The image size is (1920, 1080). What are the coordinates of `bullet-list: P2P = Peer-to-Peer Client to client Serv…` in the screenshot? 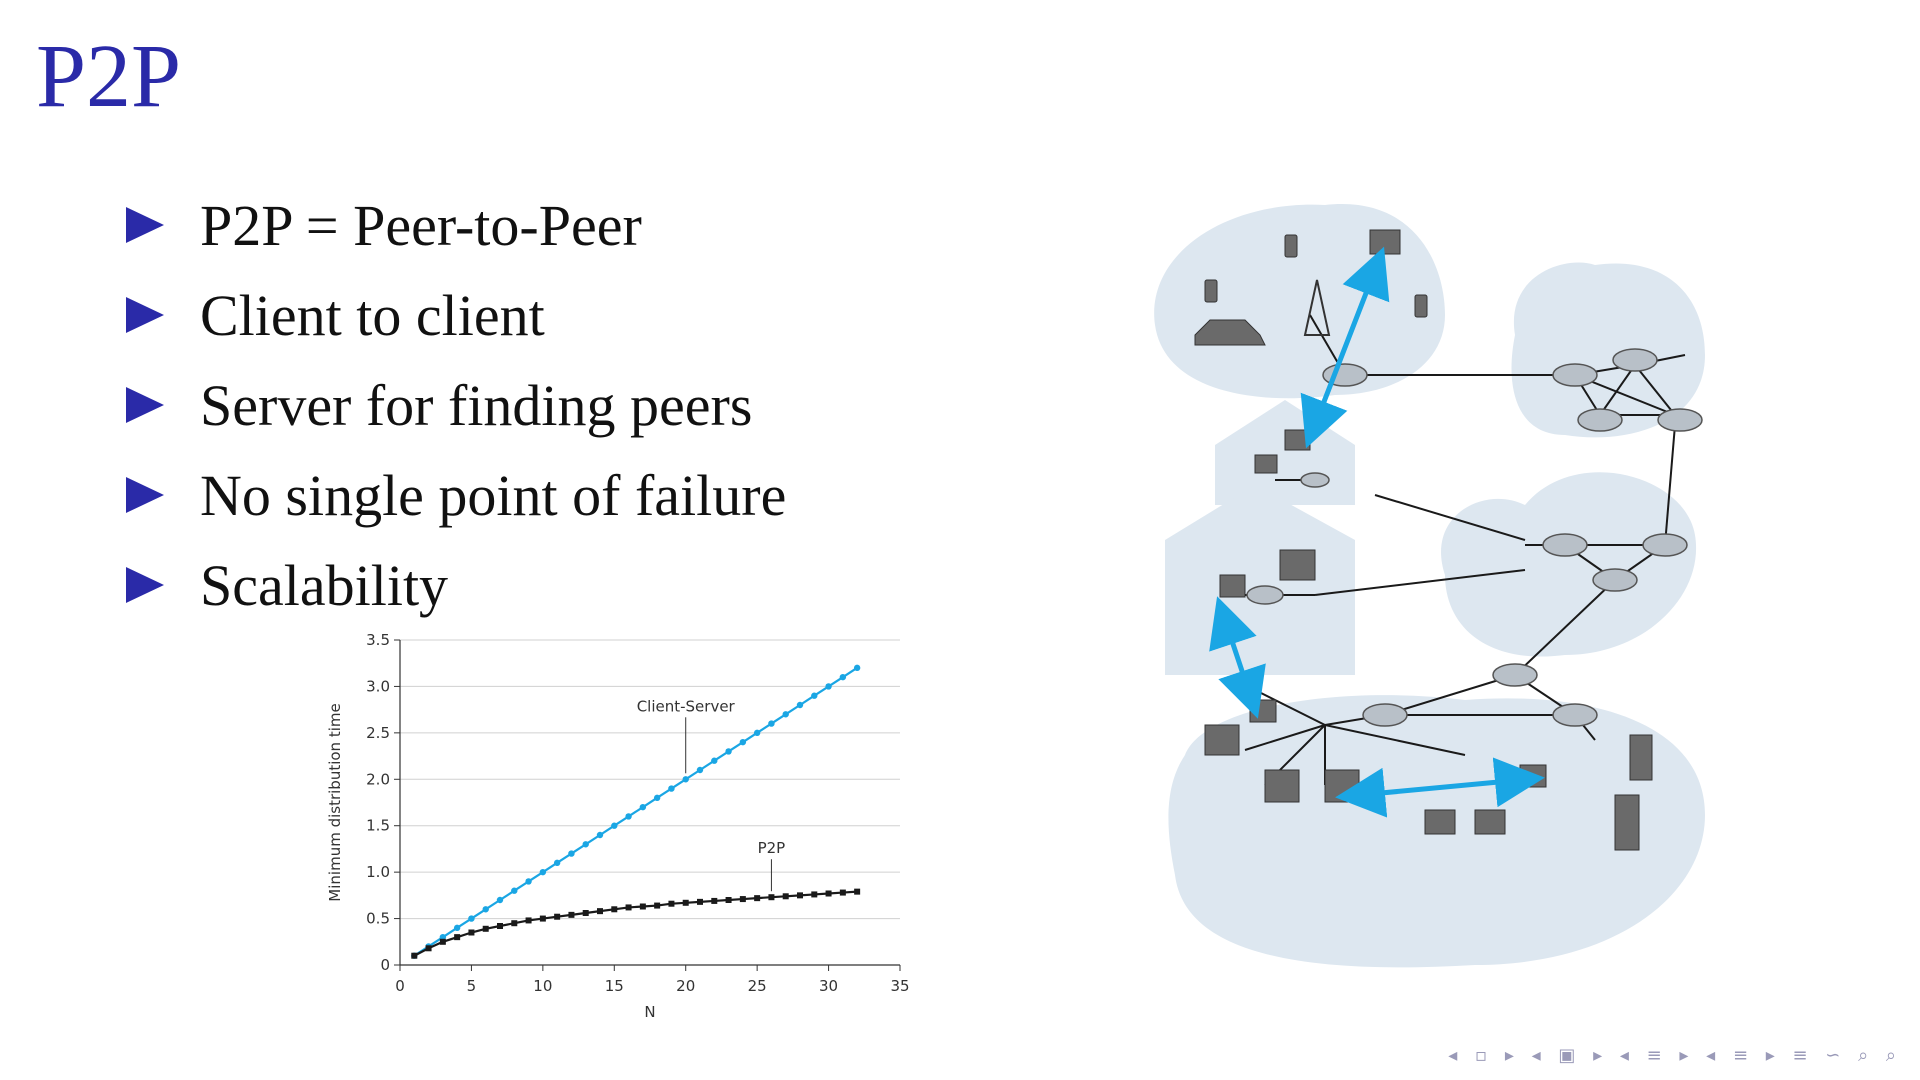 It's located at (456, 405).